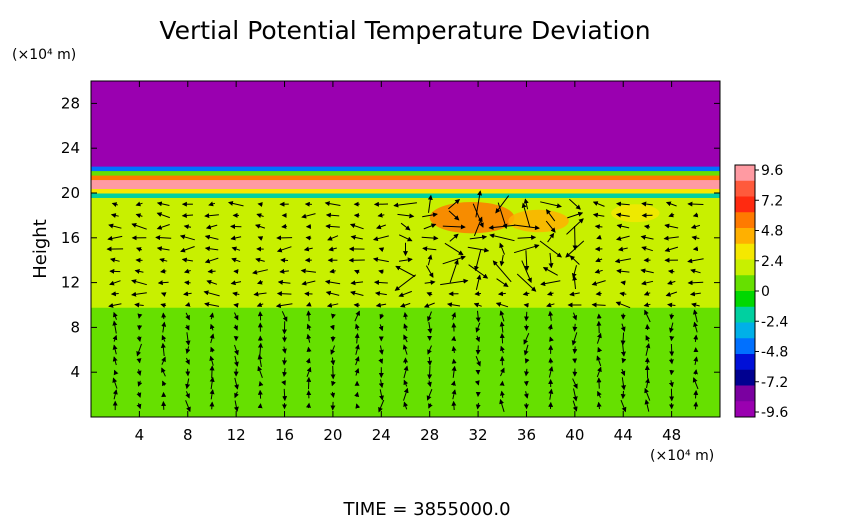 The height and width of the screenshot is (519, 854). Describe the element at coordinates (426, 509) in the screenshot. I see `time-footer: TIME = 3855000.0` at that location.